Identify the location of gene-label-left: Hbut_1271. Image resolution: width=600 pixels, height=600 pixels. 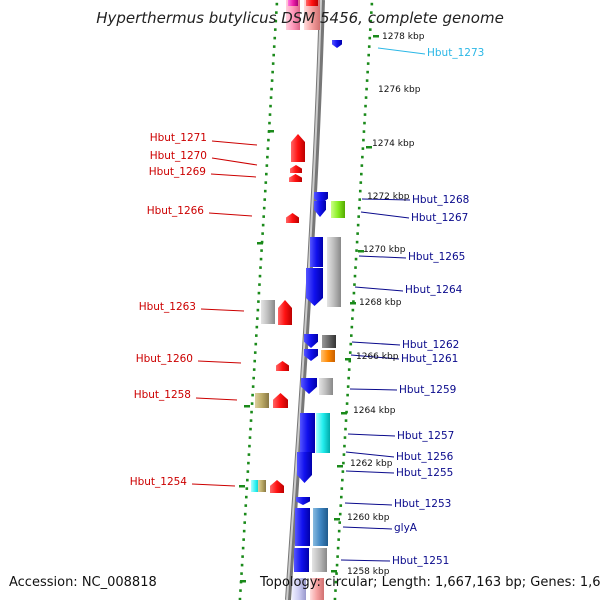
(178, 138).